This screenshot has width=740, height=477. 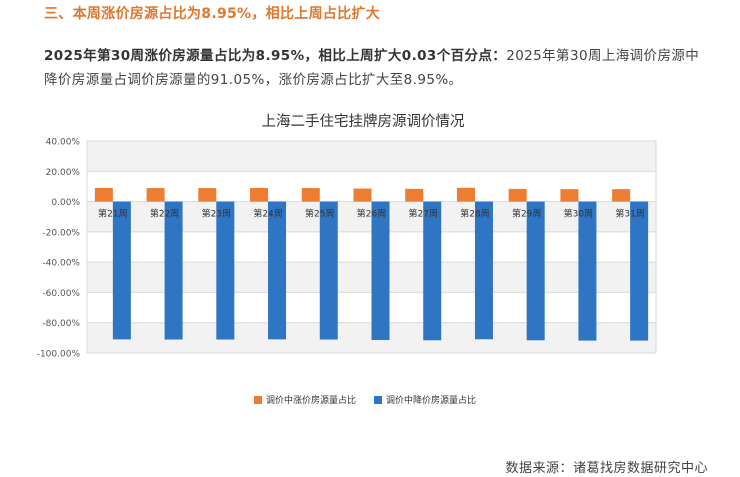 I want to click on x-tick-label: 第31周, so click(x=629, y=214).